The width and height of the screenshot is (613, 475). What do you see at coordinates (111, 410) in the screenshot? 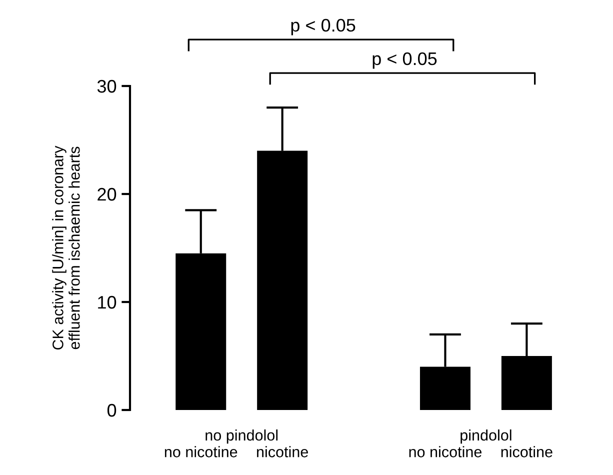
I see `y-tick-label: 0` at bounding box center [111, 410].